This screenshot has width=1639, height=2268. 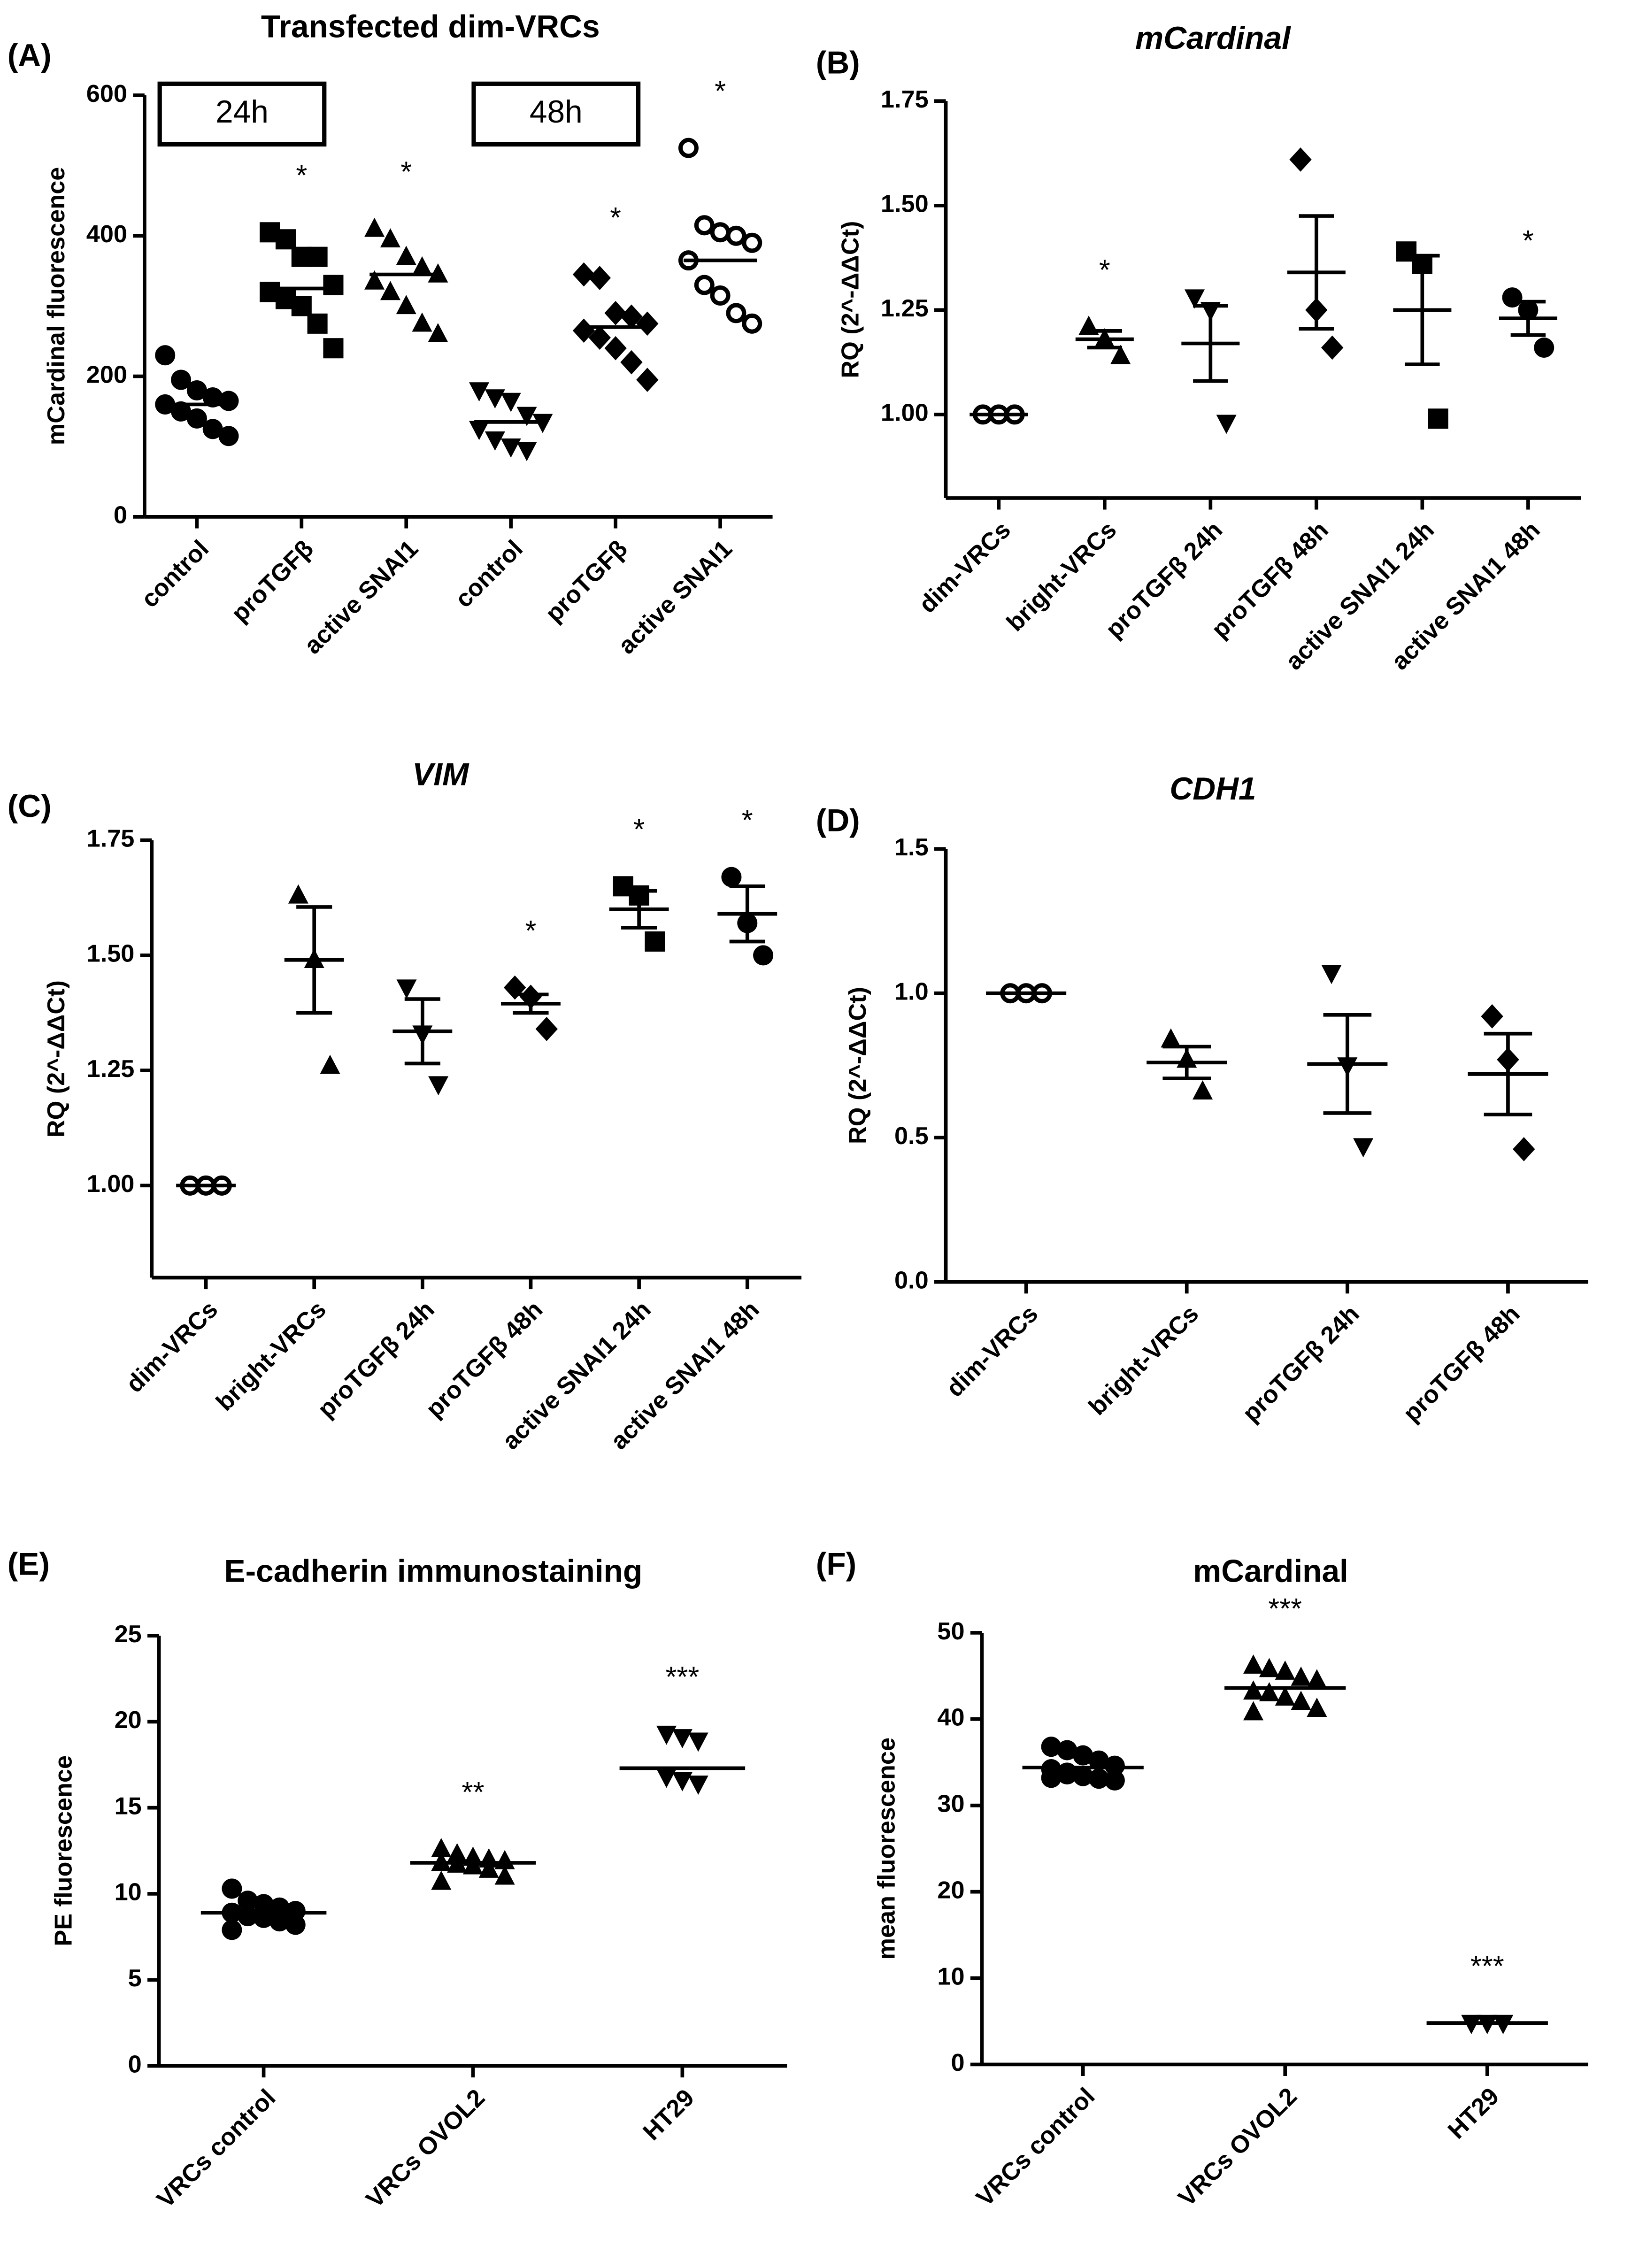 I want to click on panel-label: (F), so click(x=836, y=1564).